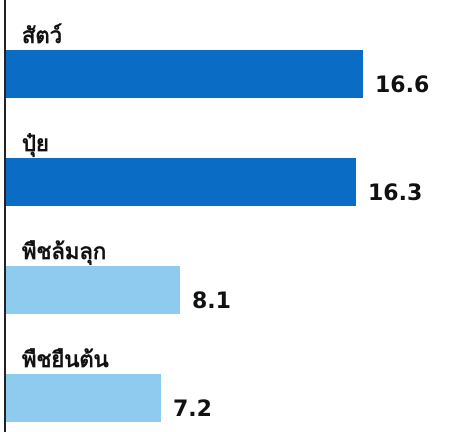 Image resolution: width=474 pixels, height=432 pixels. Describe the element at coordinates (184, 74) in the screenshot. I see `bar-animals` at that location.